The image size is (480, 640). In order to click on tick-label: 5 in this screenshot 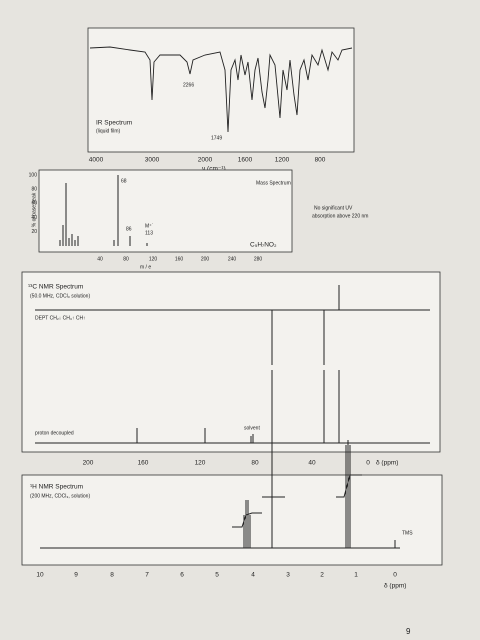, I will do `click(217, 575)`.